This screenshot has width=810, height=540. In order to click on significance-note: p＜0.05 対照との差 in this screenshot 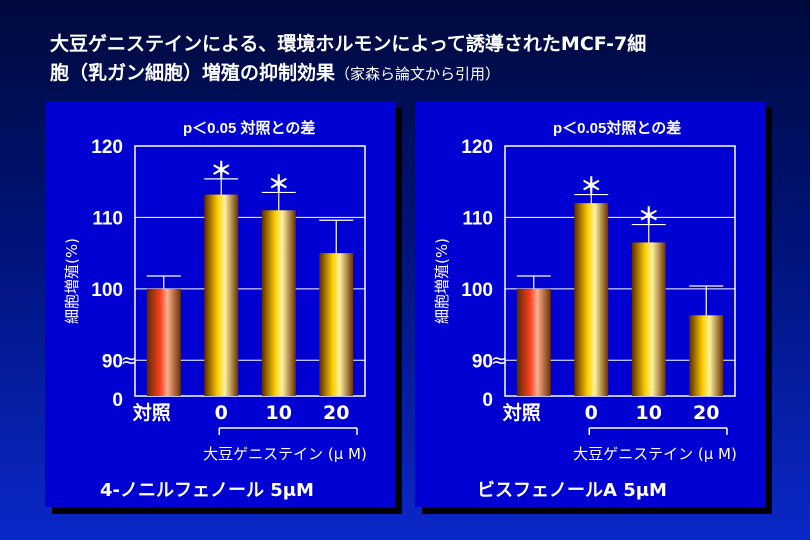, I will do `click(249, 128)`.